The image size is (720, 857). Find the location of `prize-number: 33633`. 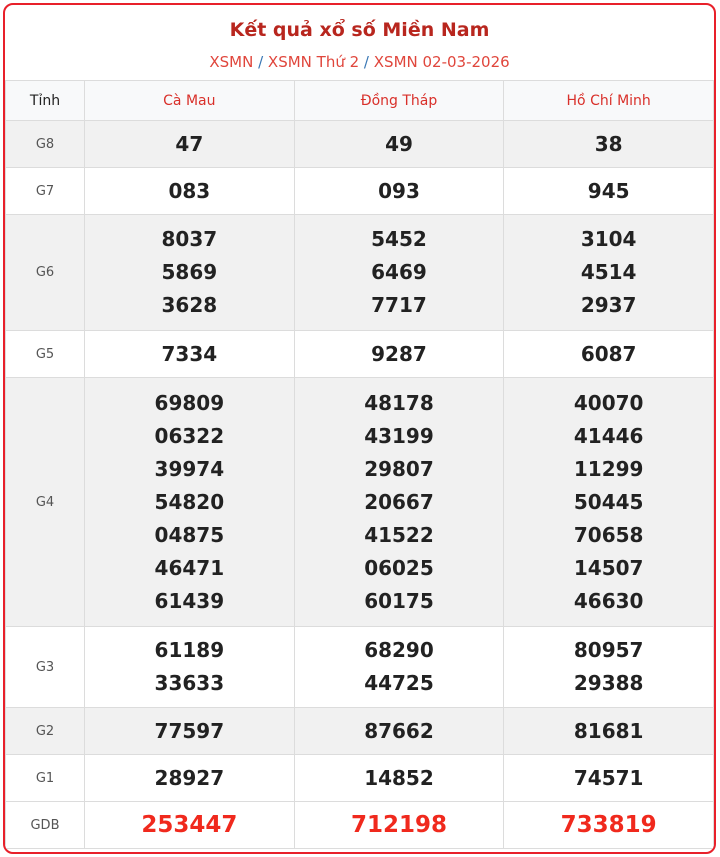

prize-number: 33633 is located at coordinates (189, 683).